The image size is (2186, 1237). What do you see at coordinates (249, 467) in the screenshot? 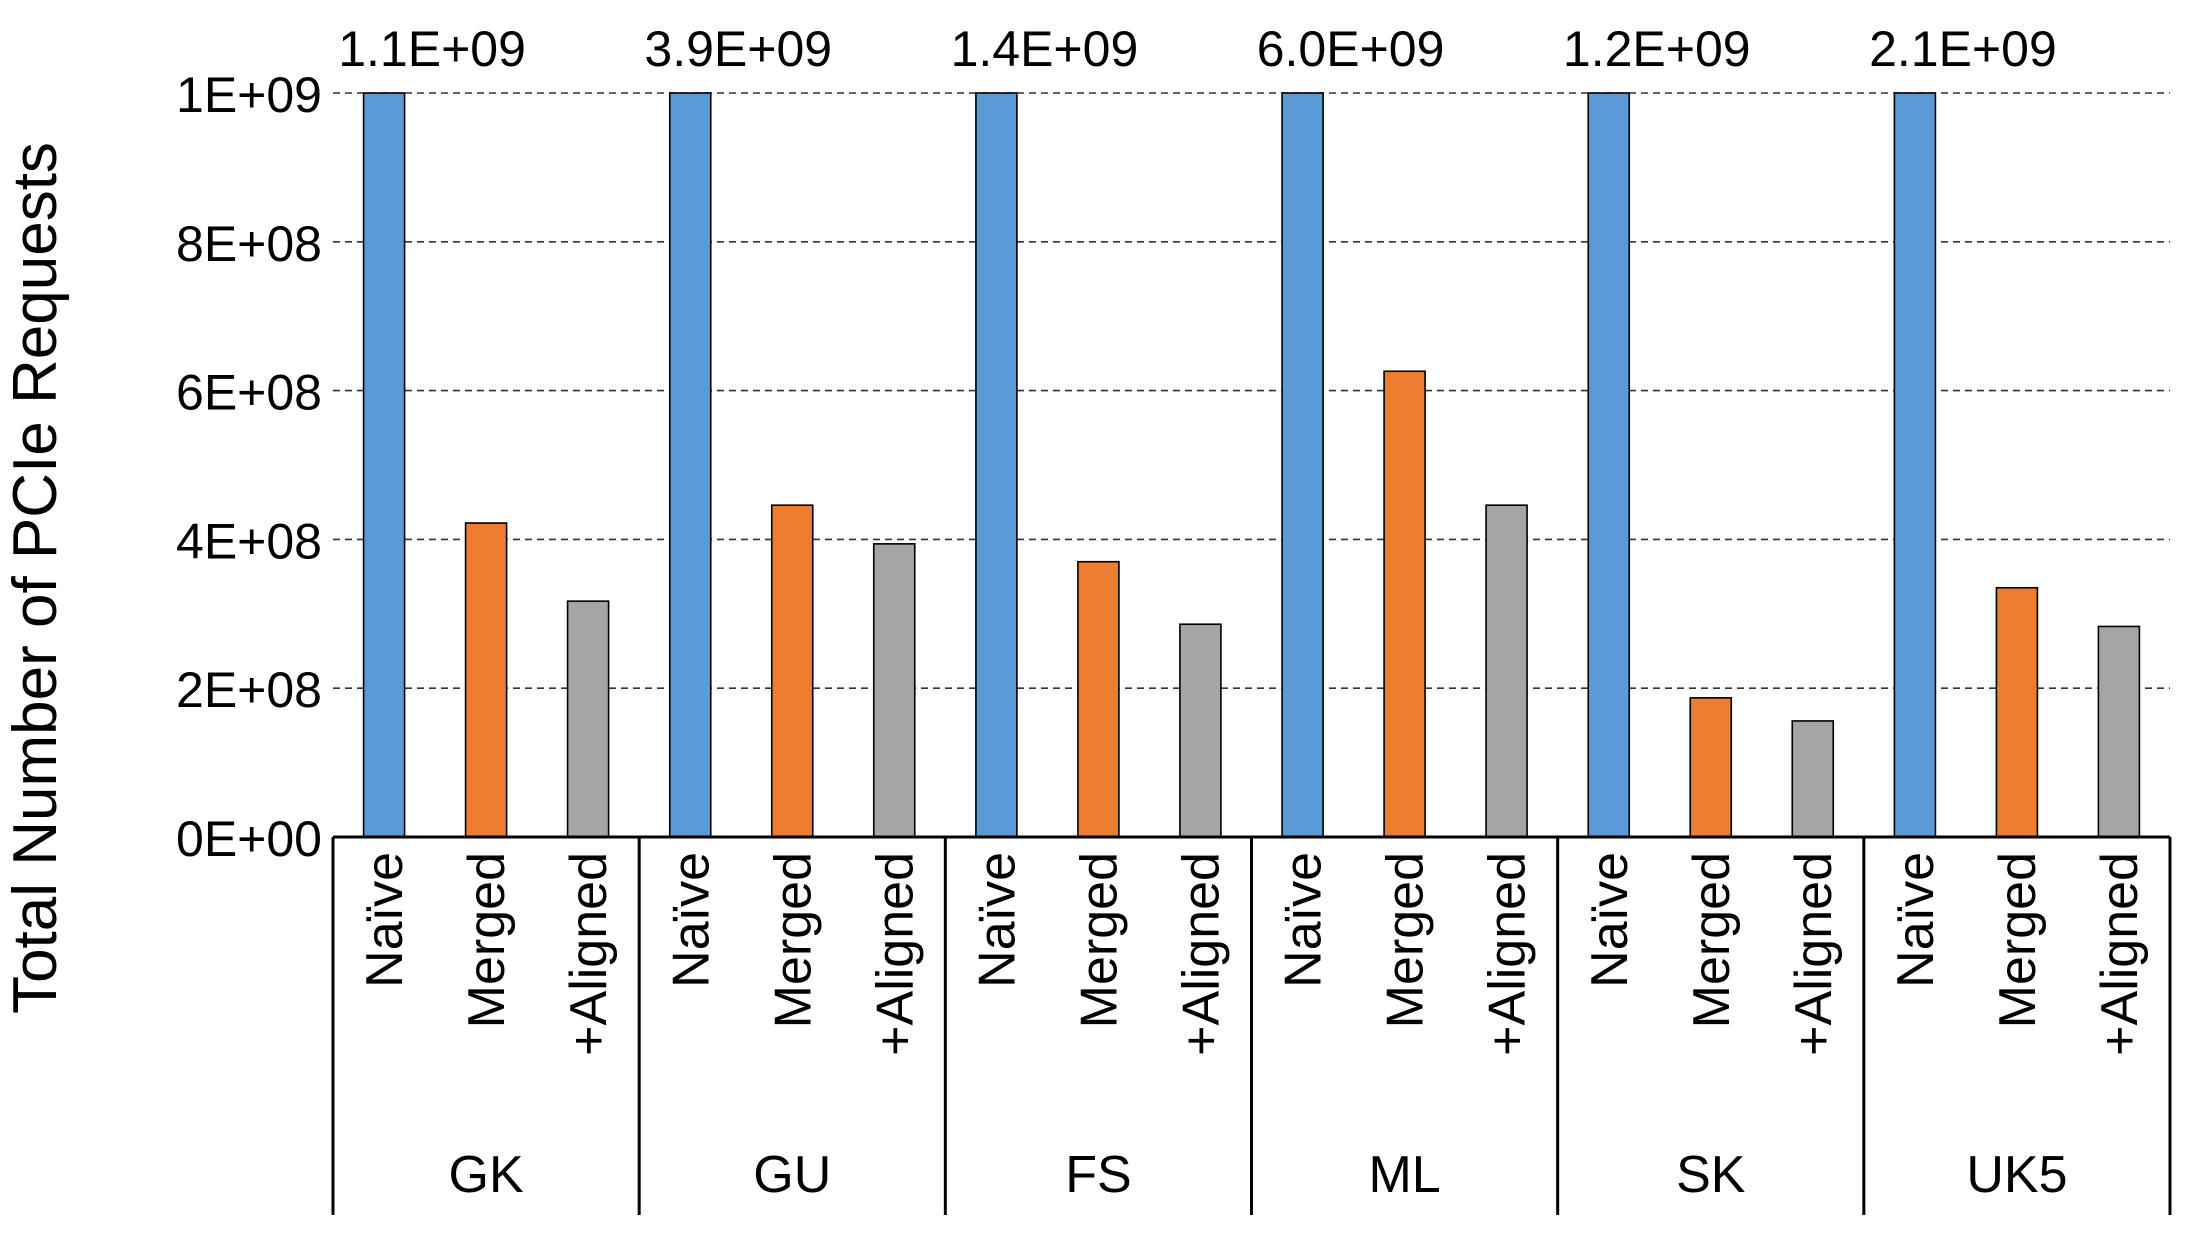
I see `y-tick-labels: 0E+00 2E+08 4E+08 6E+08 8E+08 1E+09` at bounding box center [249, 467].